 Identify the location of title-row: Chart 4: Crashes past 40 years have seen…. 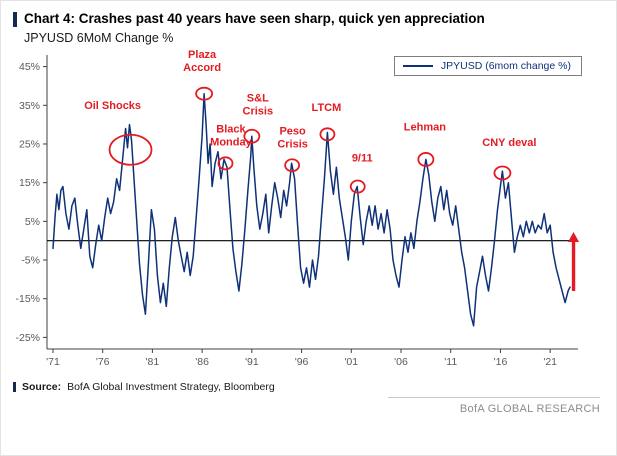
(307, 19).